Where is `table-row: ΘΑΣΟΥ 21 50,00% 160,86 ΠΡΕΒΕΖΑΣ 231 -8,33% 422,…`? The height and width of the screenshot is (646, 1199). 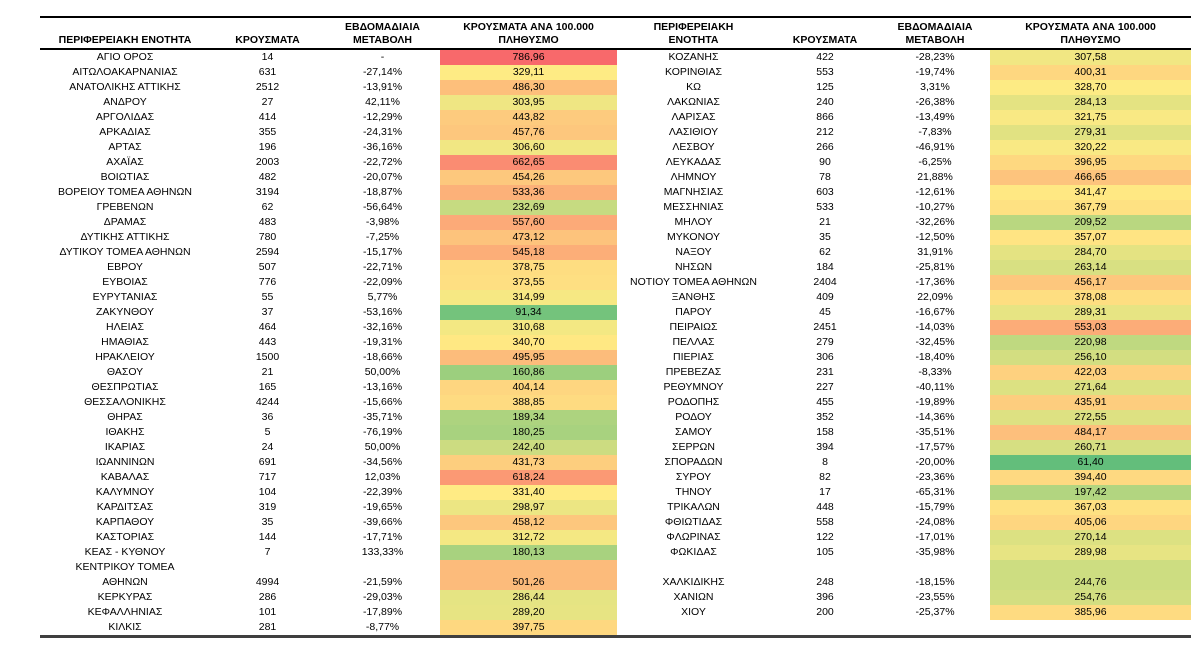 table-row: ΘΑΣΟΥ 21 50,00% 160,86 ΠΡΕΒΕΖΑΣ 231 -8,33% 422,… is located at coordinates (615, 372).